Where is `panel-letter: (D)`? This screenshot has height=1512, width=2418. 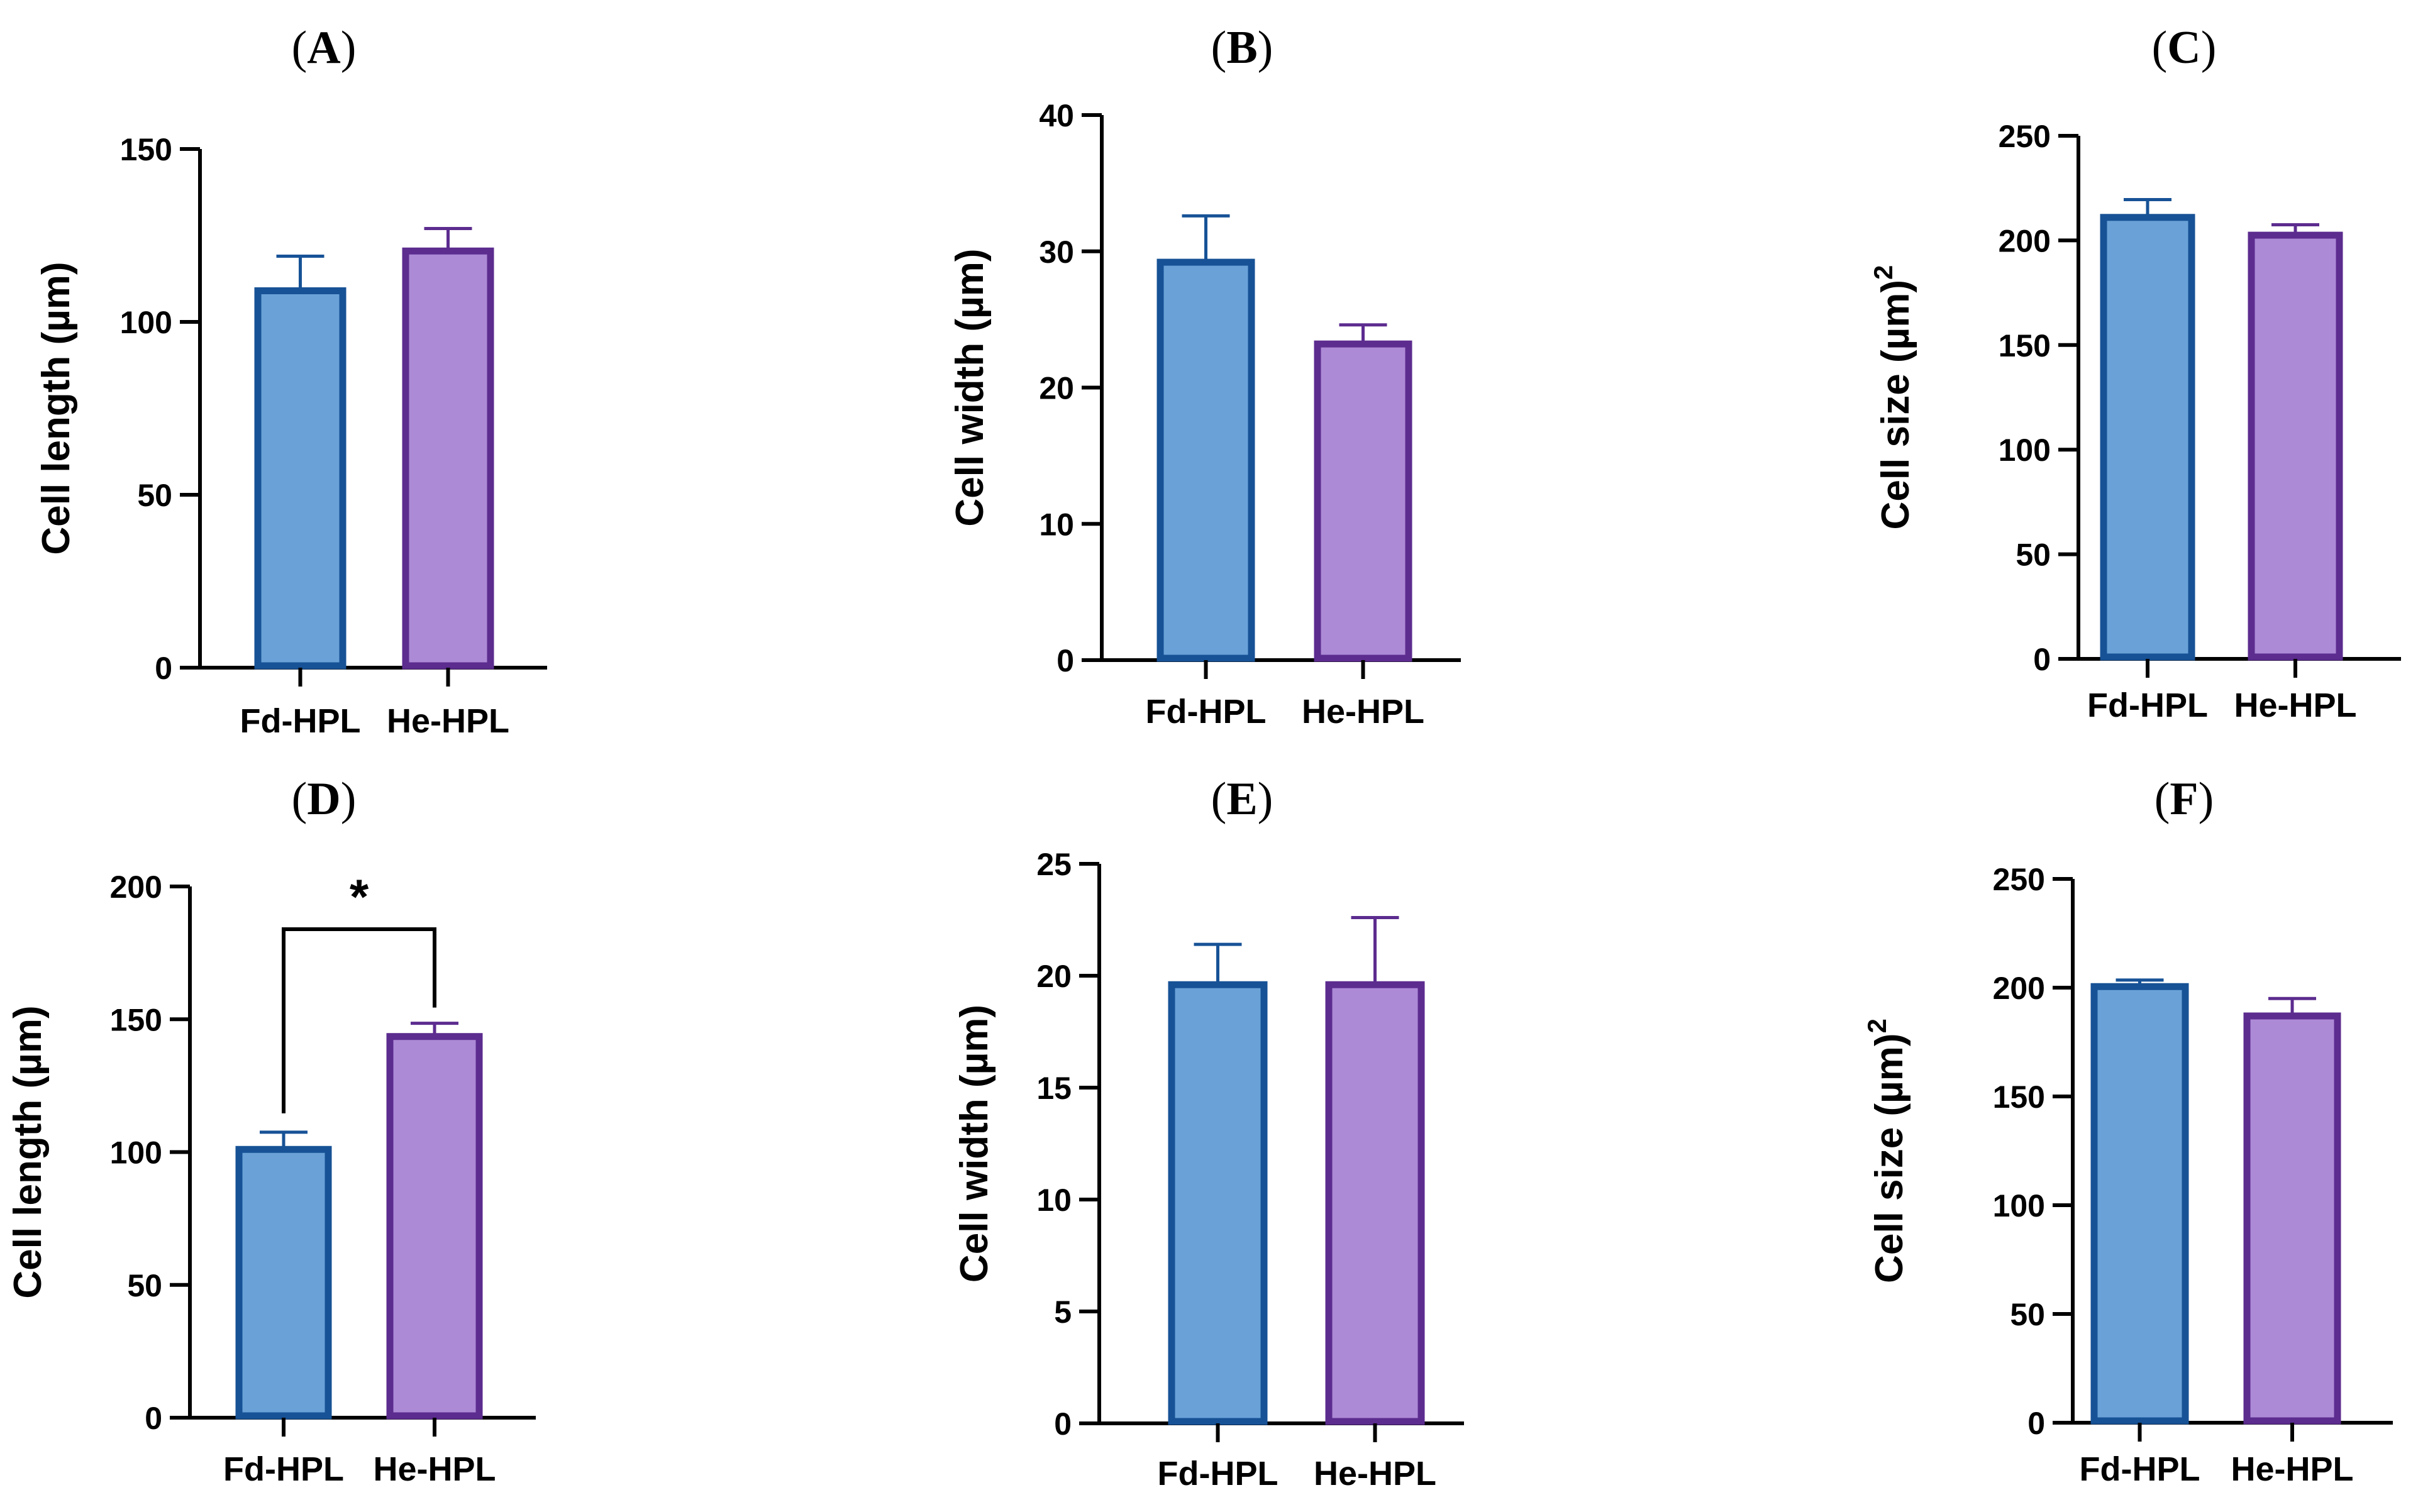
panel-letter: (D) is located at coordinates (325, 799).